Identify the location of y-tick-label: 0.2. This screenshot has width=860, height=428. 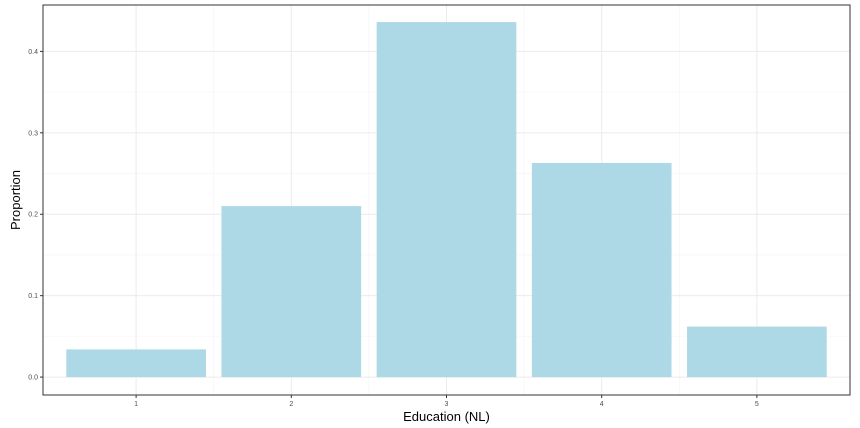
(33, 215).